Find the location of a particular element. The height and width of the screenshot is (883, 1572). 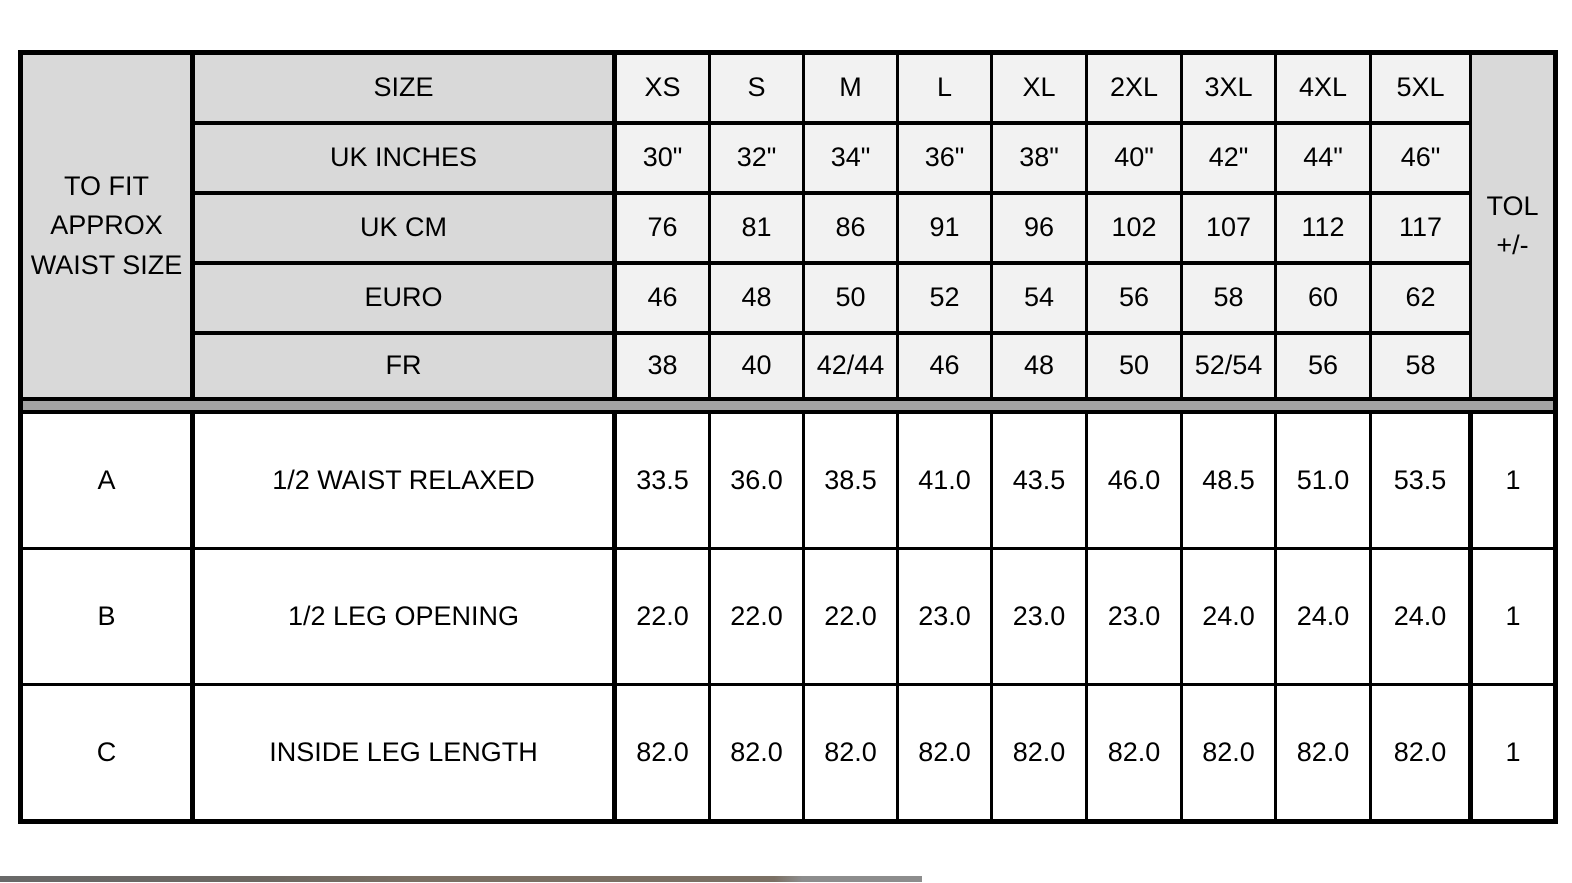

value-cell: 60 is located at coordinates (1323, 298).